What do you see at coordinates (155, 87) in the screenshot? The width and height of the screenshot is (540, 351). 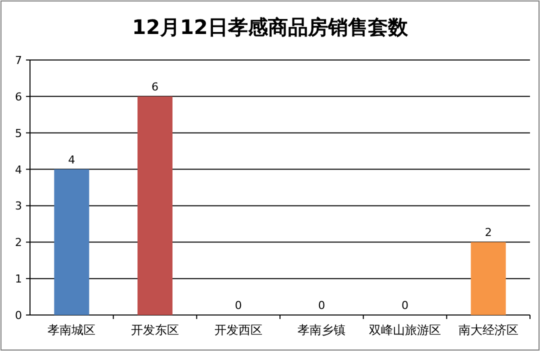 I see `data-label: 6` at bounding box center [155, 87].